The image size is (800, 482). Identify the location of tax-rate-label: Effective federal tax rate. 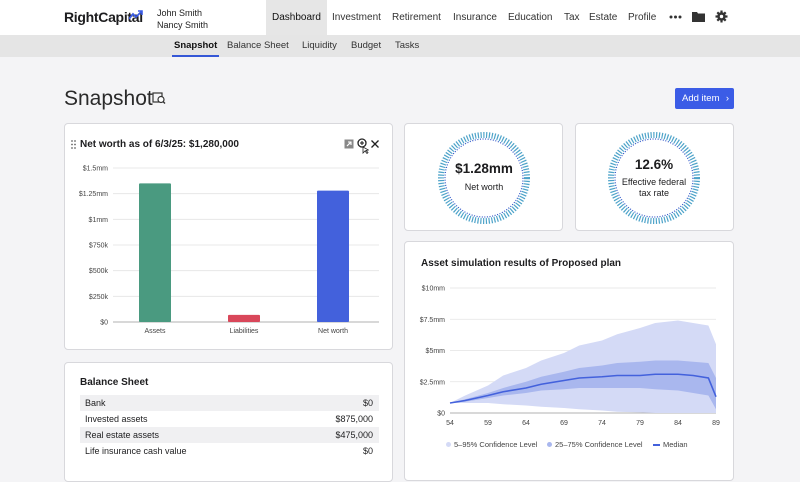
(654, 188).